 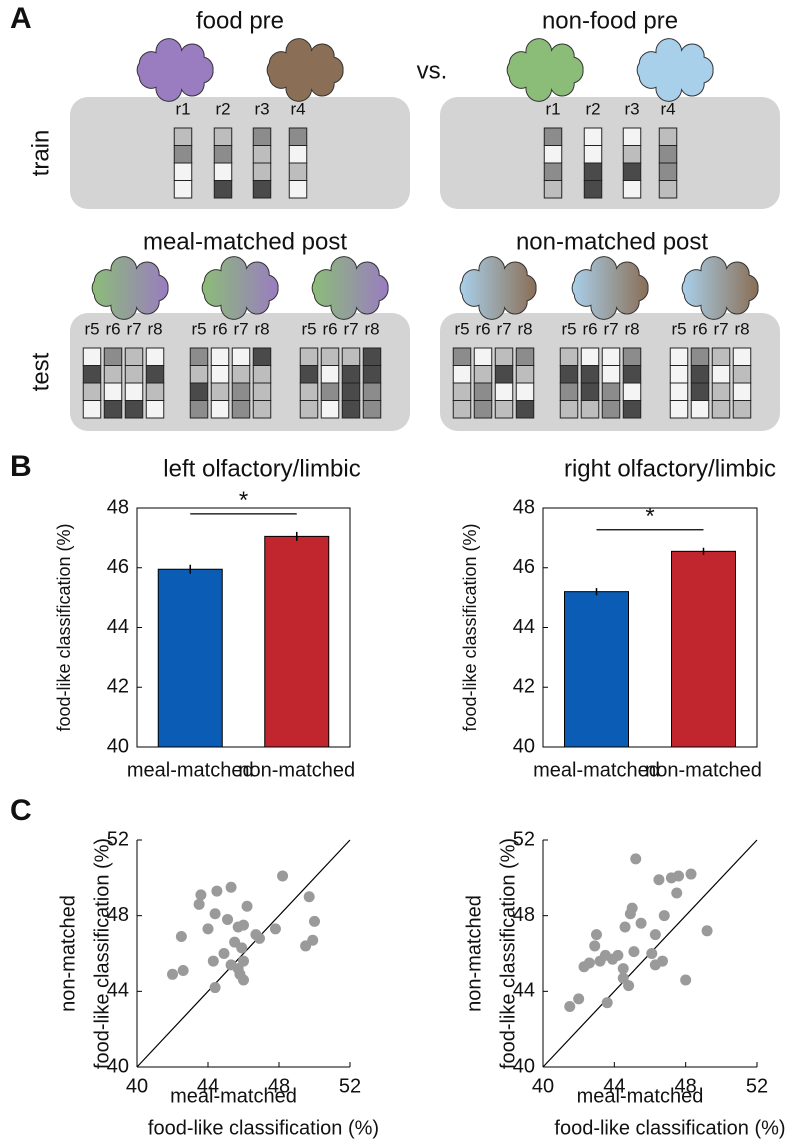 What do you see at coordinates (154, 328) in the screenshot?
I see `run-label: r8` at bounding box center [154, 328].